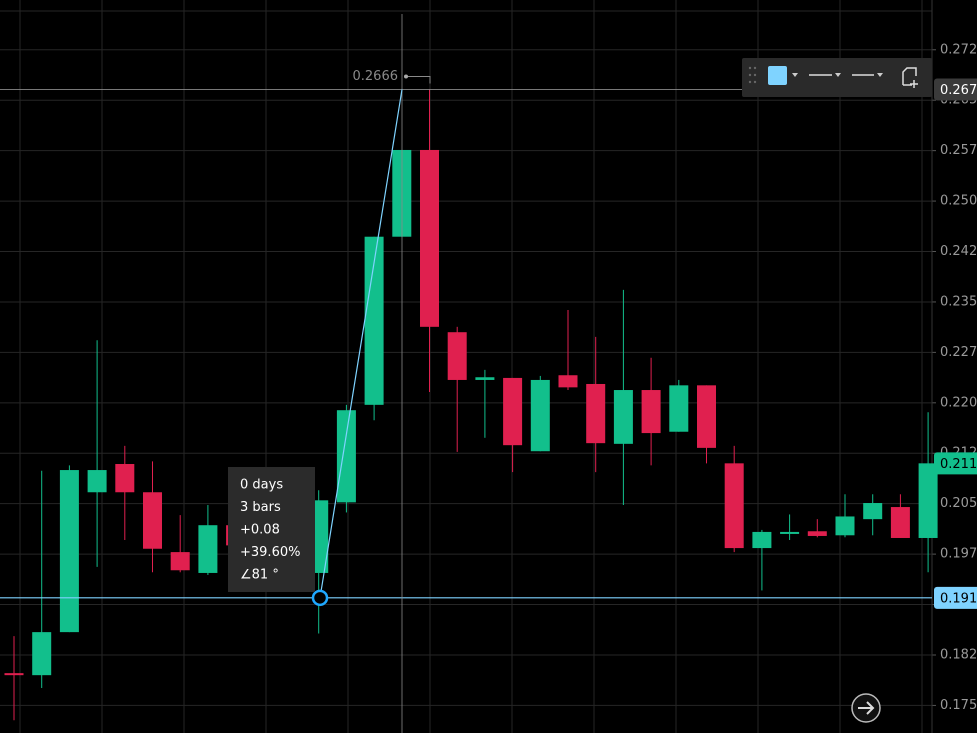 The width and height of the screenshot is (977, 733). Describe the element at coordinates (376, 76) in the screenshot. I see `annotation: 0.2666` at that location.